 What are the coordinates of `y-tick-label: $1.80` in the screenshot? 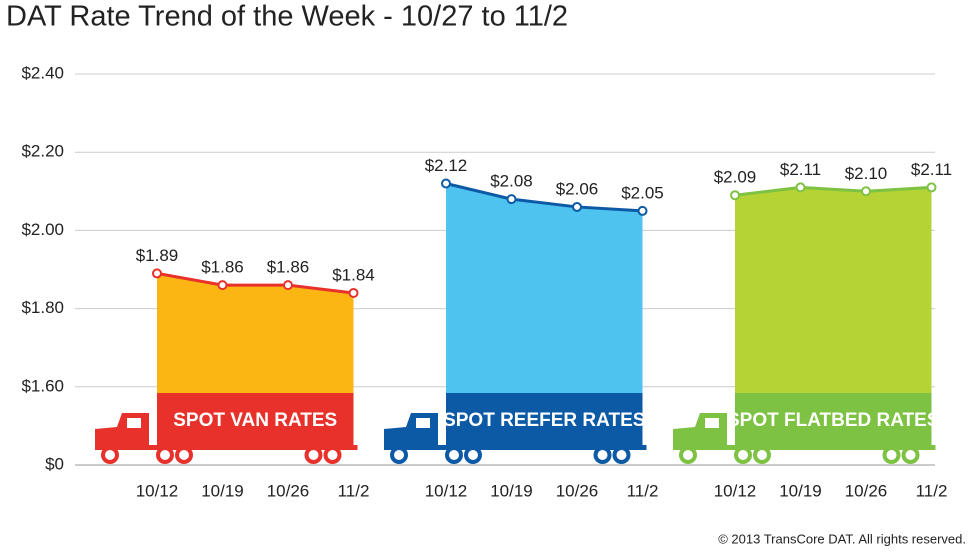 It's located at (42, 307).